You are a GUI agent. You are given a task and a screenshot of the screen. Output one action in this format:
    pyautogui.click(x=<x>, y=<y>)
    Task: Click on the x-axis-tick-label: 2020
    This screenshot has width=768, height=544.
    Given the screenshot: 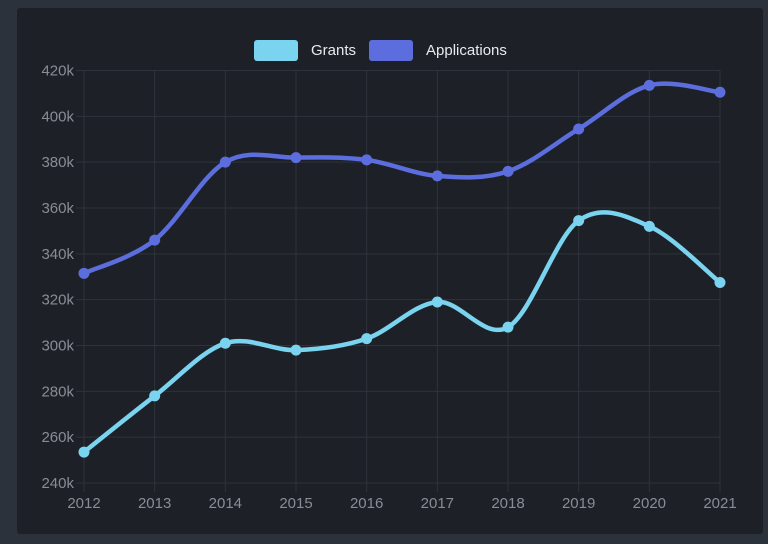 What is the action you would take?
    pyautogui.click(x=649, y=503)
    